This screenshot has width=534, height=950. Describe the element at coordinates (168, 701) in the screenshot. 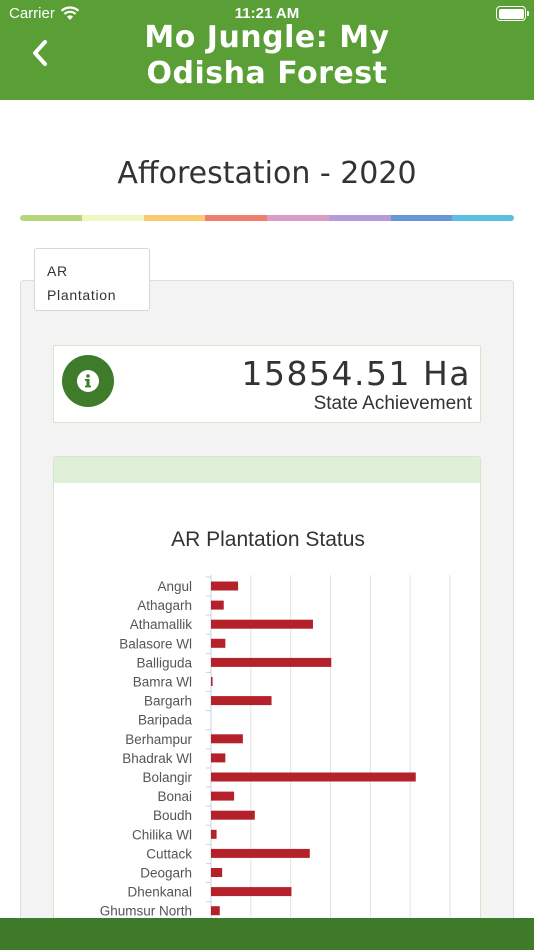

I see `chart-category-label: Bargarh` at that location.